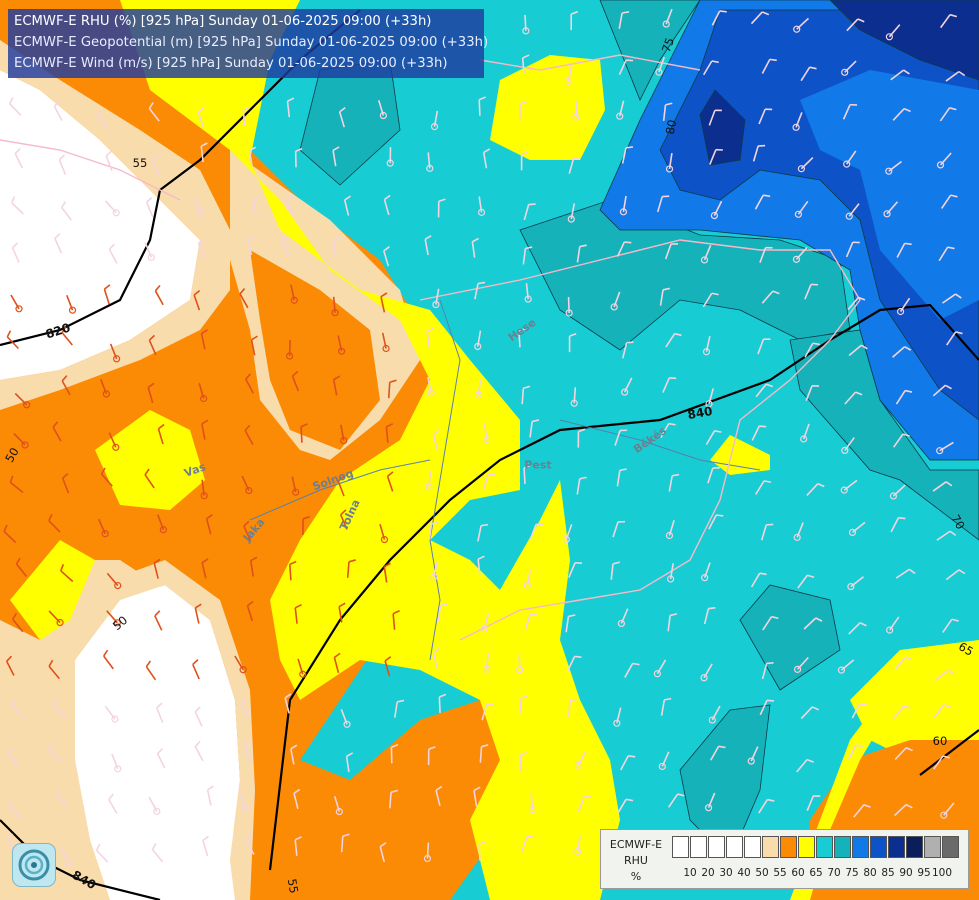 The width and height of the screenshot is (979, 900). What do you see at coordinates (708, 873) in the screenshot?
I see `legend-tick: 20` at bounding box center [708, 873].